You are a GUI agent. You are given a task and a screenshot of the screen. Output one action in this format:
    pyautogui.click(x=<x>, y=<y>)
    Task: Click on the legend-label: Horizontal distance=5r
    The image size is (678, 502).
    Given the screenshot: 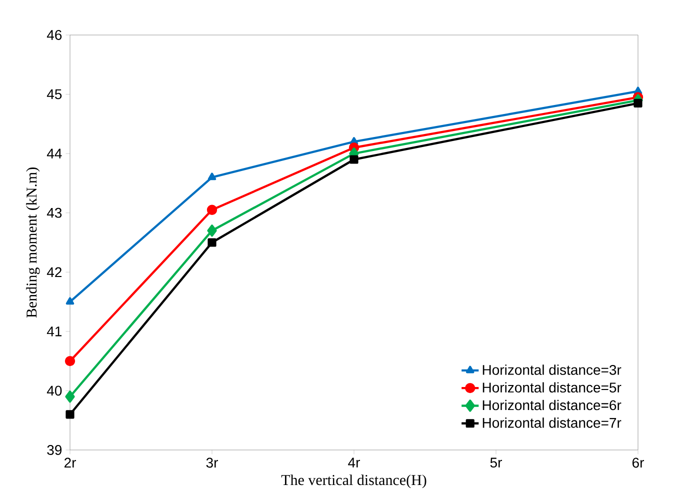 What is the action you would take?
    pyautogui.click(x=552, y=387)
    